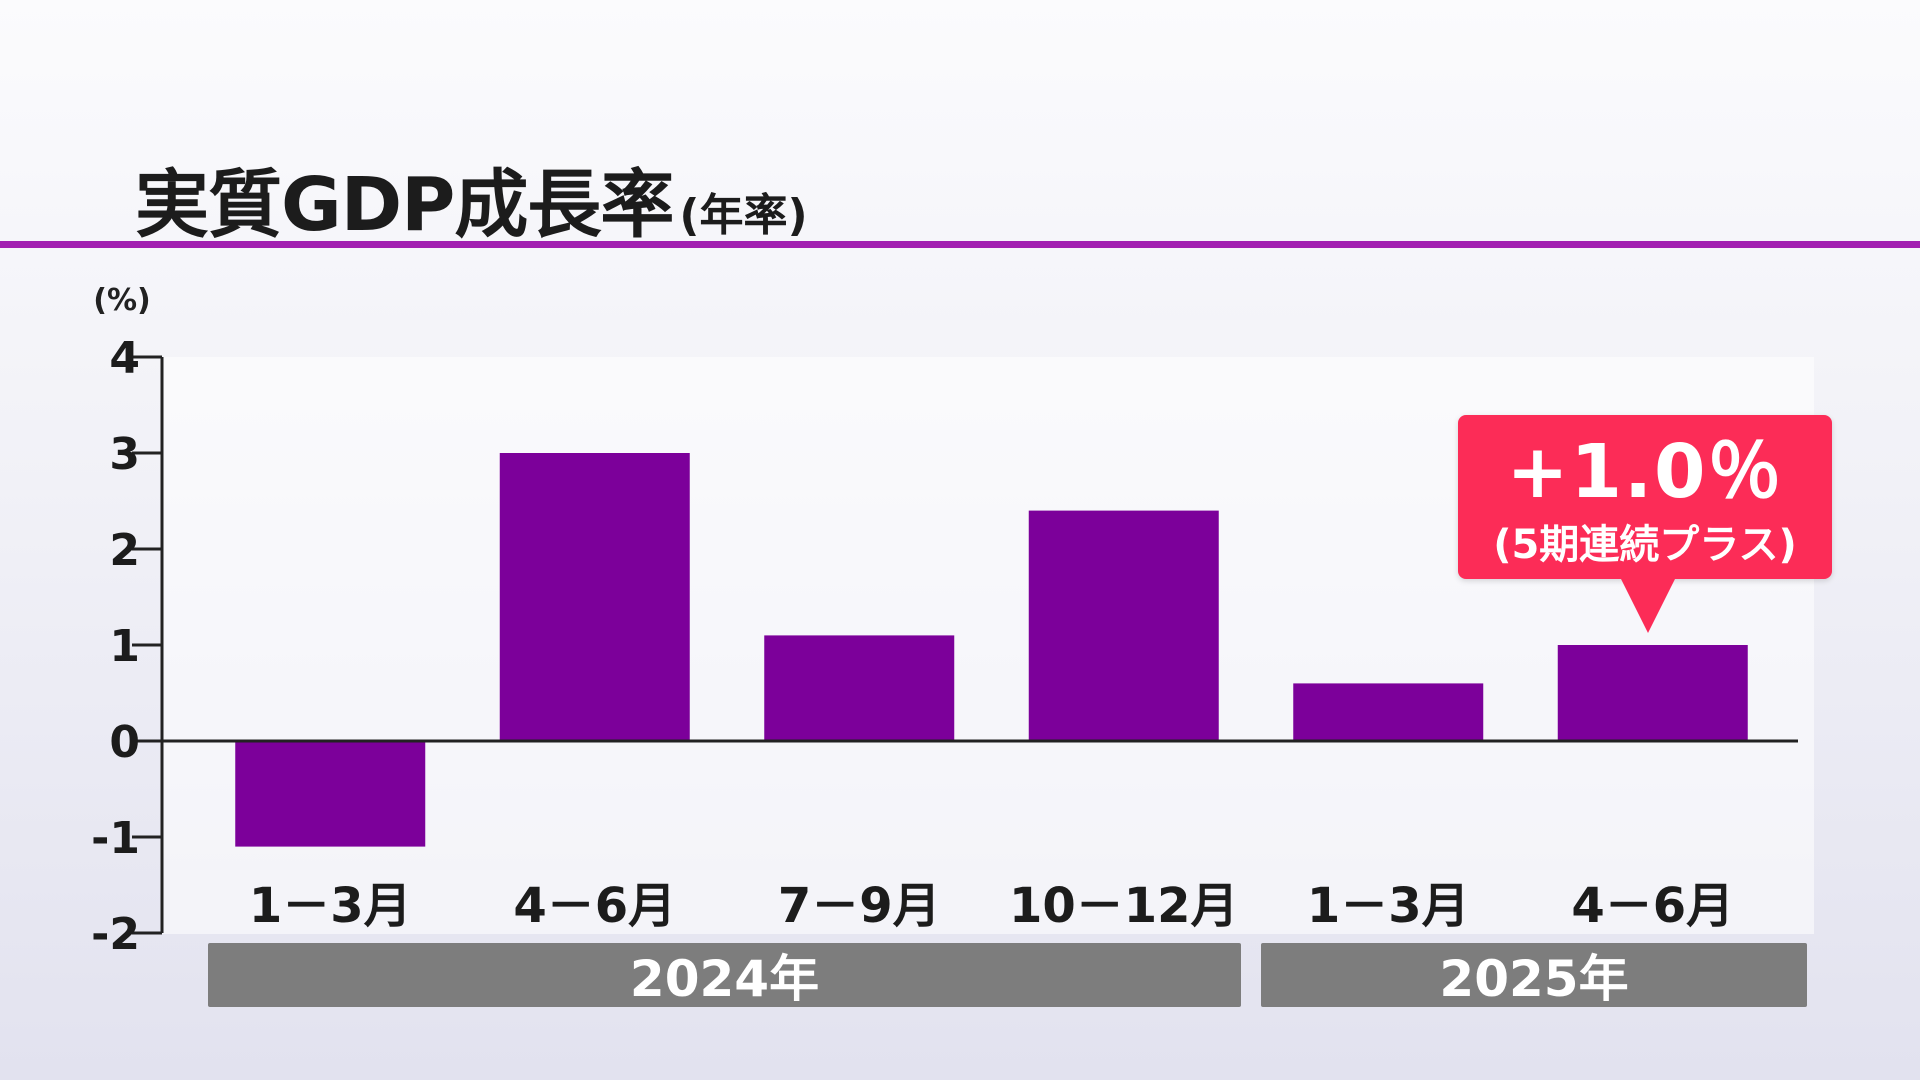  Describe the element at coordinates (960, 244) in the screenshot. I see `title-divider` at that location.